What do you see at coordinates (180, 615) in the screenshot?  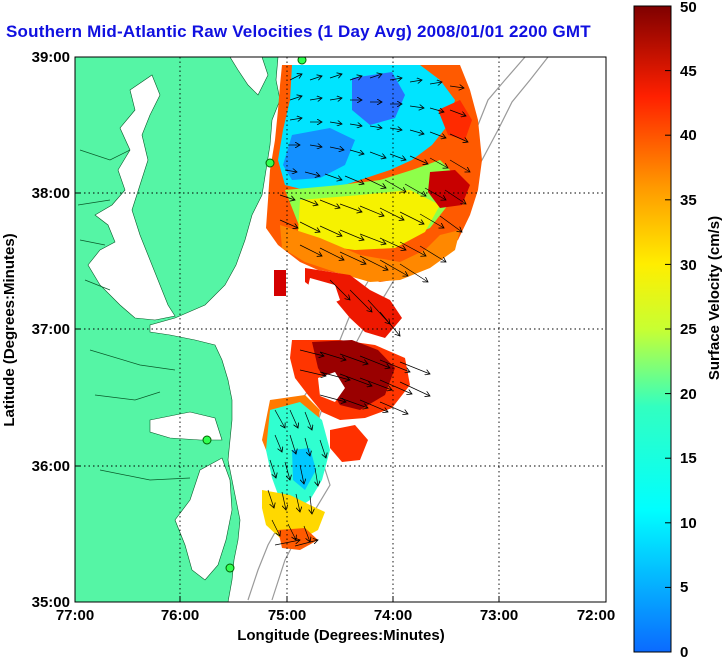 I see `x-tick-label: 76:00` at bounding box center [180, 615].